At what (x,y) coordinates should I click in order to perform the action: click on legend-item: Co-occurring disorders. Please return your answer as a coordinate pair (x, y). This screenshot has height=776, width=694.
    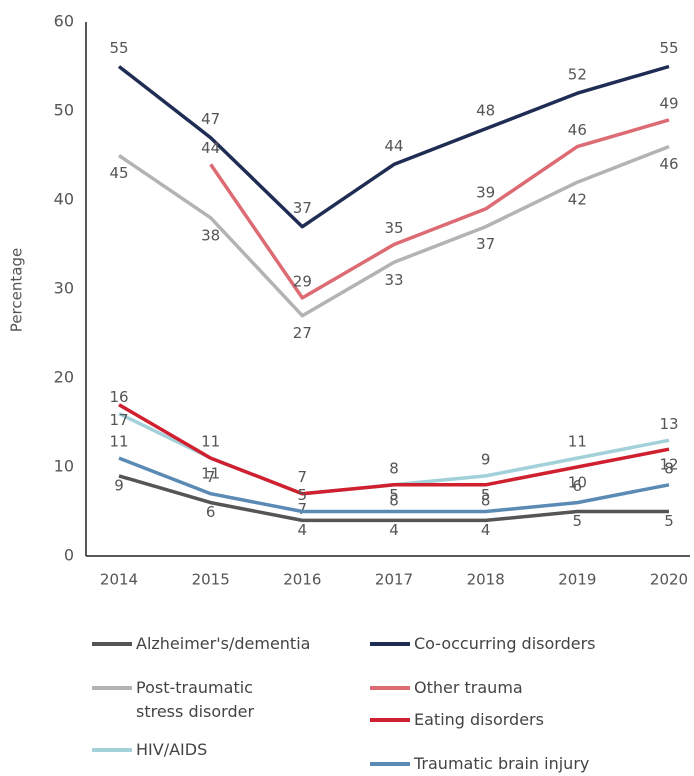
    Looking at the image, I should click on (504, 644).